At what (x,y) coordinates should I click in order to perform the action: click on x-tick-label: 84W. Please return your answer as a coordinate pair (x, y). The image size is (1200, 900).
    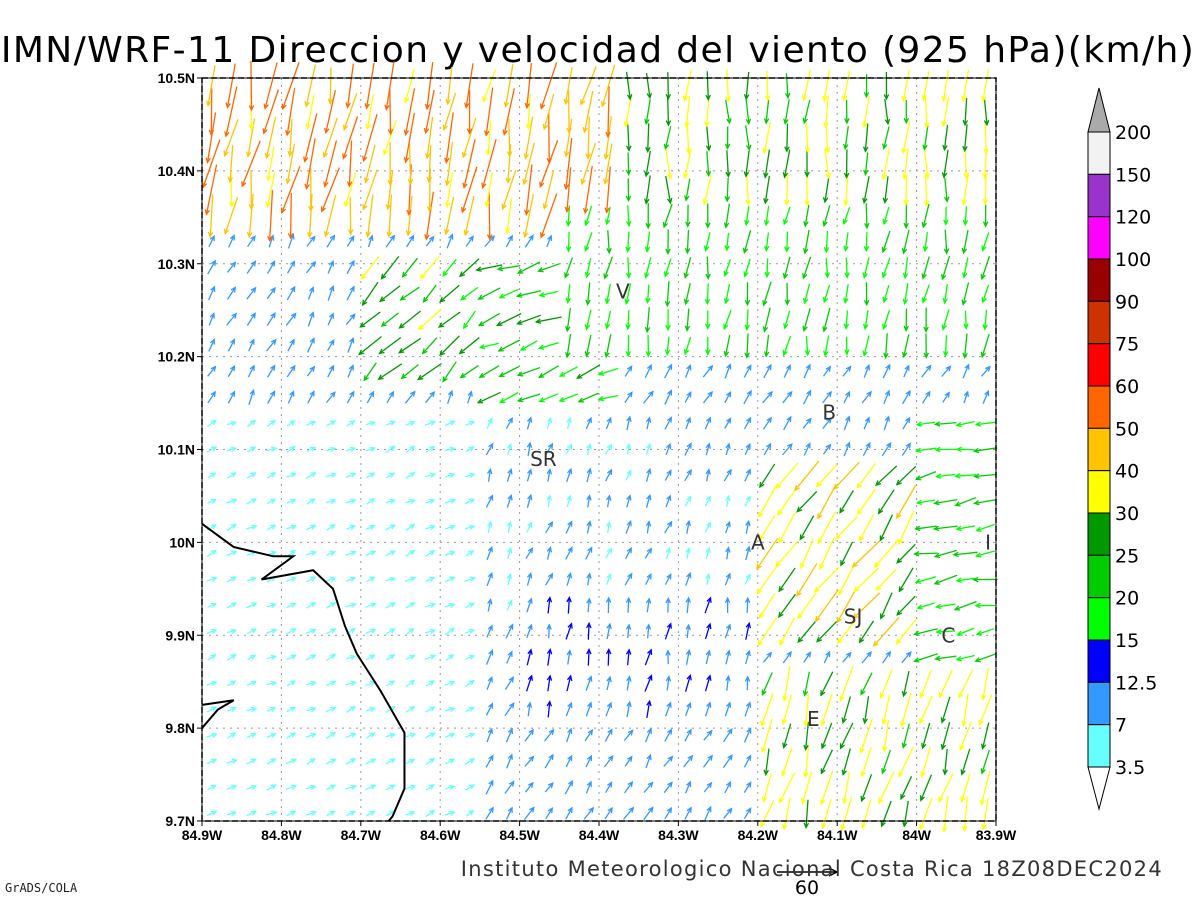
    Looking at the image, I should click on (917, 835).